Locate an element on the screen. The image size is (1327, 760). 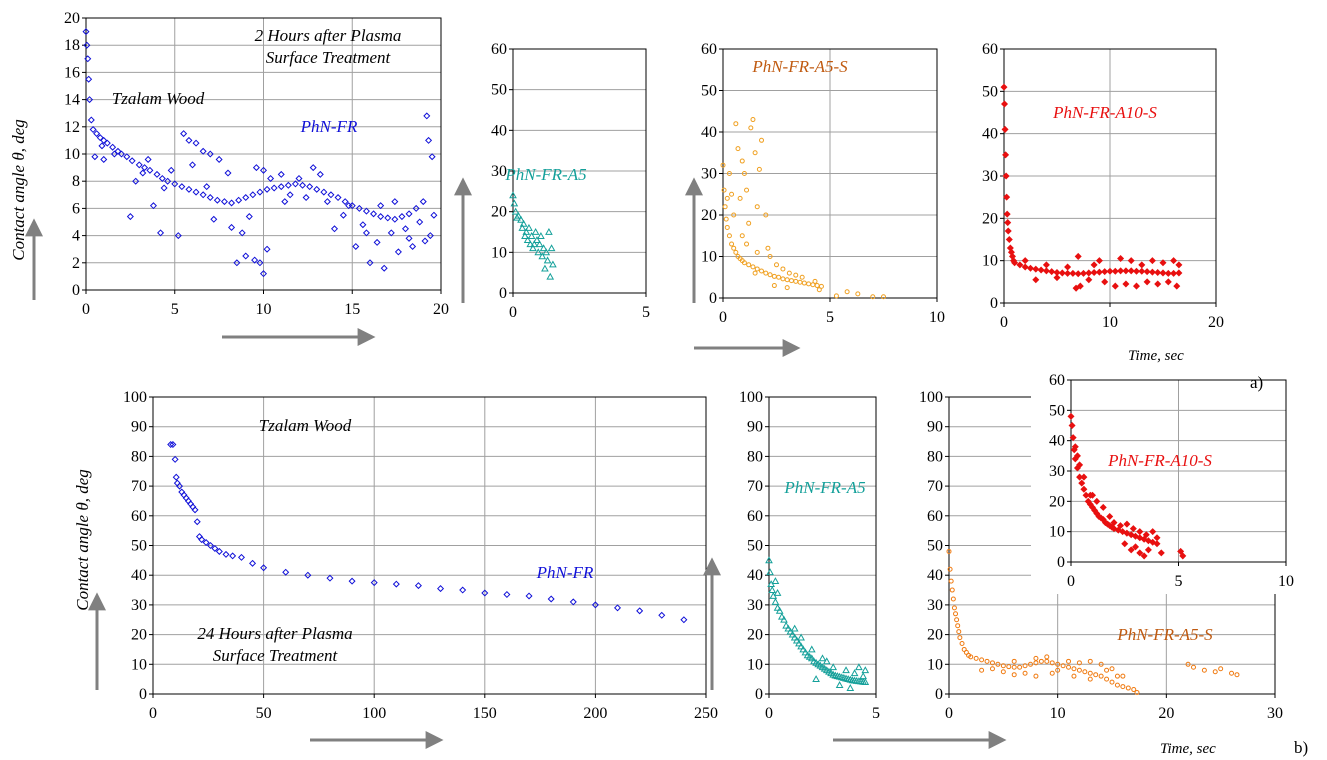
series-PhN-FR-A5-S is located at coordinates (803, 208).